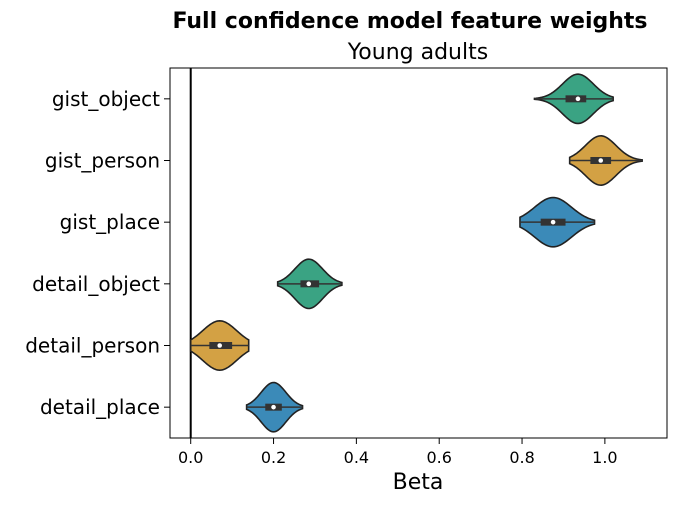 The height and width of the screenshot is (505, 690). Describe the element at coordinates (92, 346) in the screenshot. I see `y-tick-label: detail_person` at that location.